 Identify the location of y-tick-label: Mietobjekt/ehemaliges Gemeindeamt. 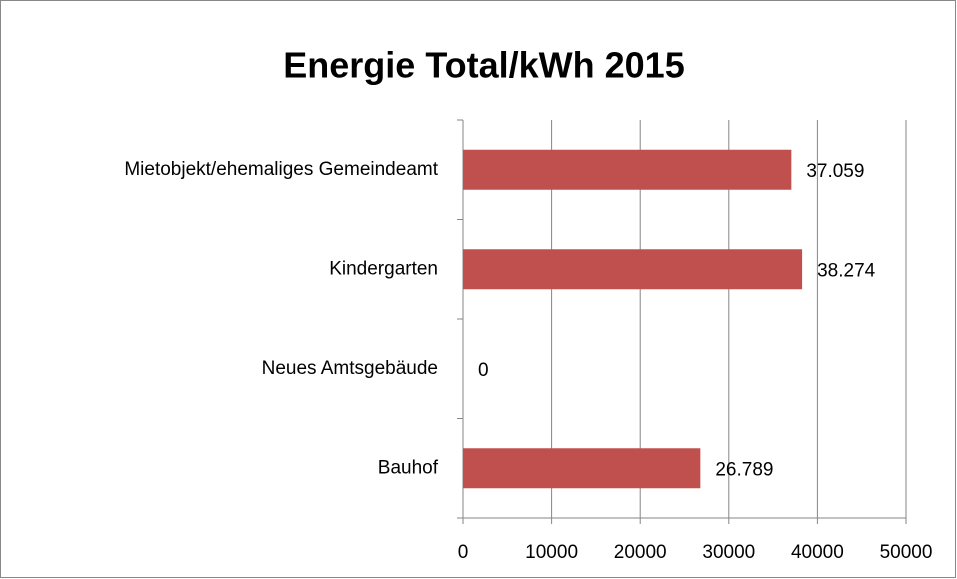
(281, 169).